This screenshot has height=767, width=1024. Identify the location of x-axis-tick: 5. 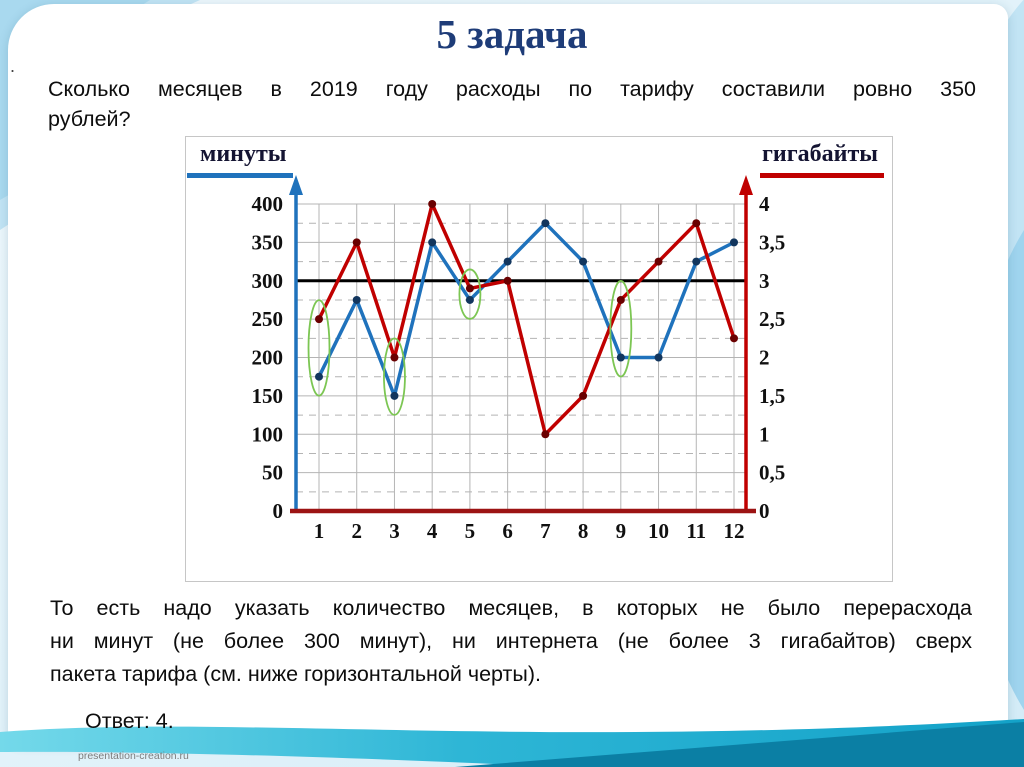
(470, 531).